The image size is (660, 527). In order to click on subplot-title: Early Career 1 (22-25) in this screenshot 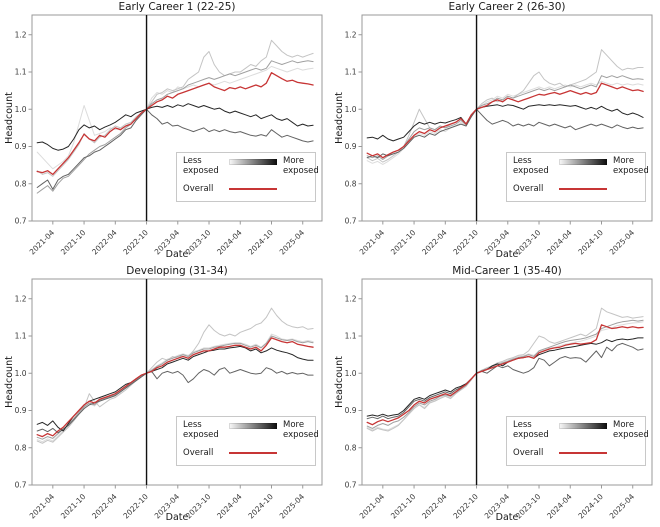, I will do `click(177, 7)`.